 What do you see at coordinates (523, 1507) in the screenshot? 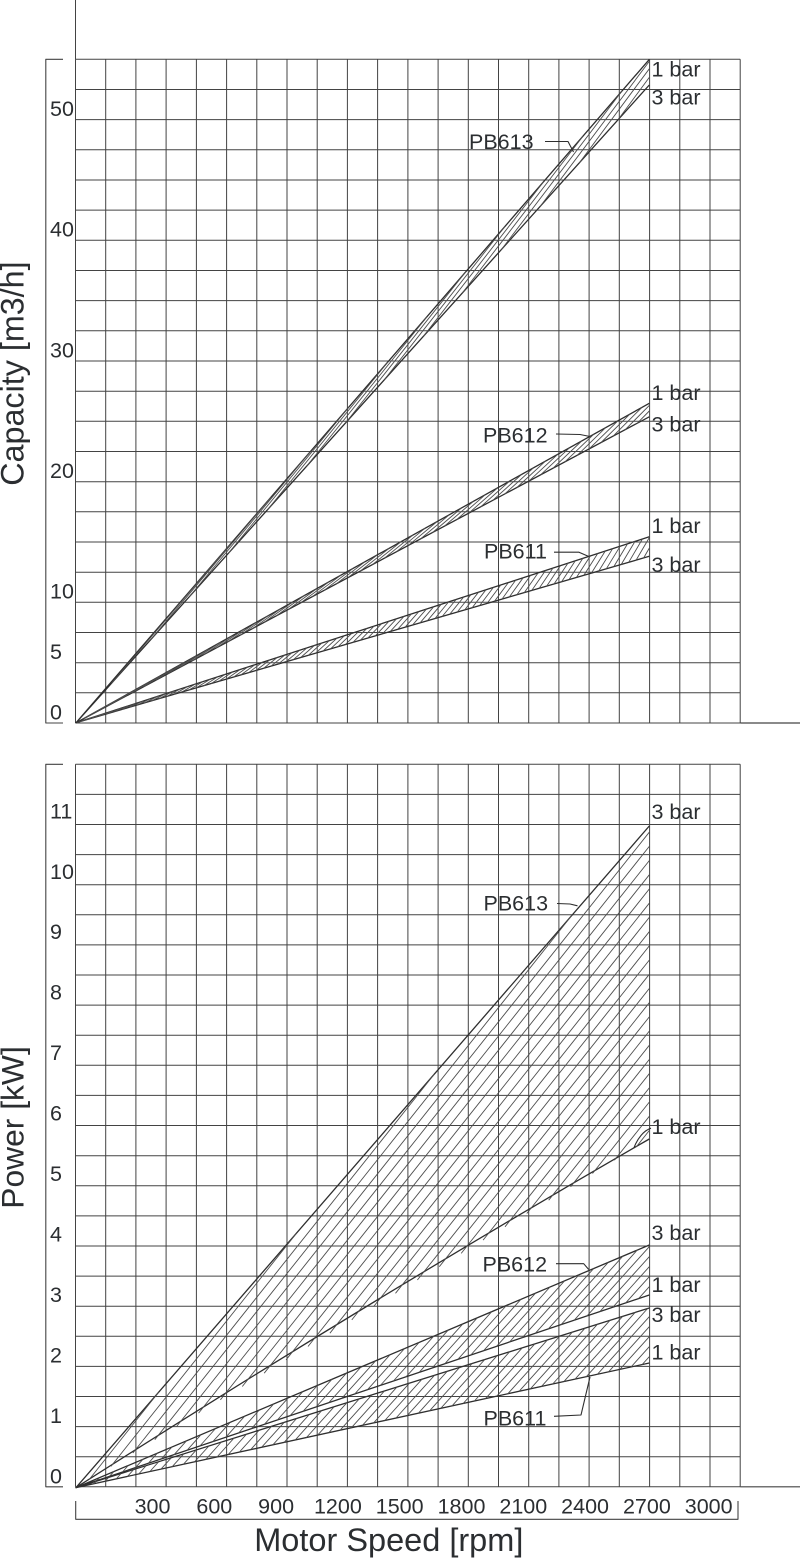
I see `svg-text: 2100` at bounding box center [523, 1507].